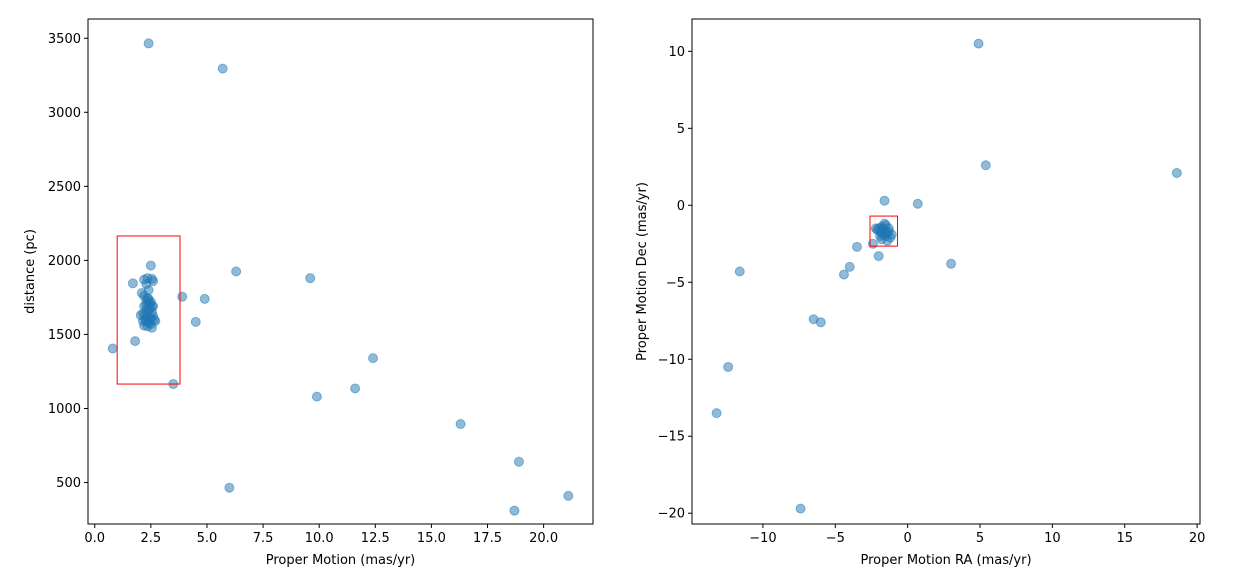 The height and width of the screenshot is (578, 1235). Describe the element at coordinates (543, 538) in the screenshot. I see `x-tick-label: 20.0` at that location.